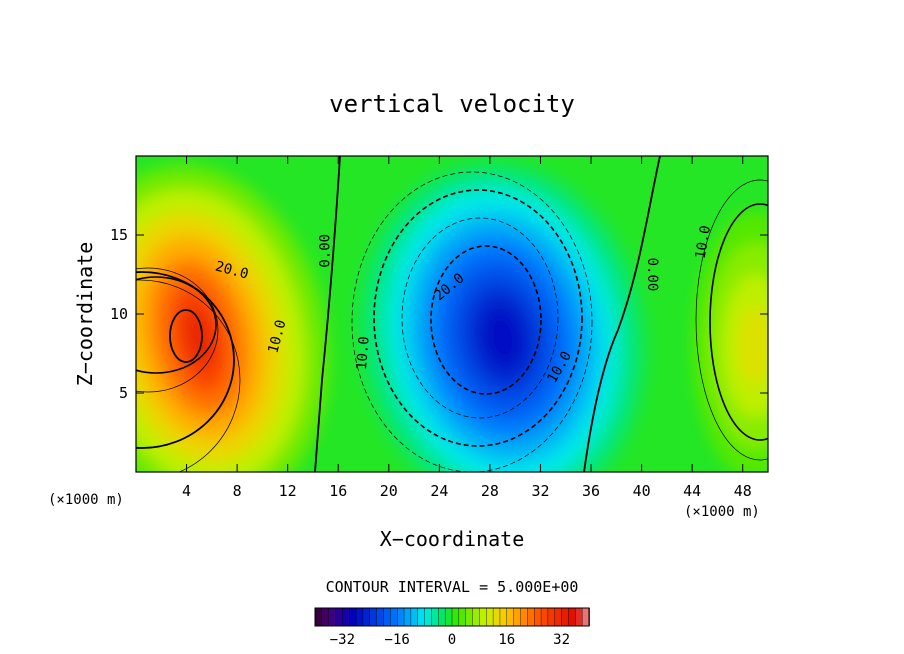 The image size is (904, 654). I want to click on x-unit-label-right: (×1000 m), so click(722, 512).